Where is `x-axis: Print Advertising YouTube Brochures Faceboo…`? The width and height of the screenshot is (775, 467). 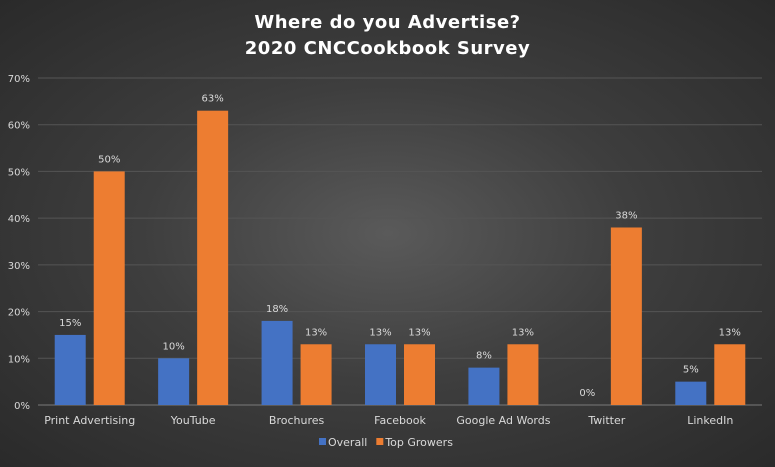 x-axis: Print Advertising YouTube Brochures Faceboo… is located at coordinates (388, 420).